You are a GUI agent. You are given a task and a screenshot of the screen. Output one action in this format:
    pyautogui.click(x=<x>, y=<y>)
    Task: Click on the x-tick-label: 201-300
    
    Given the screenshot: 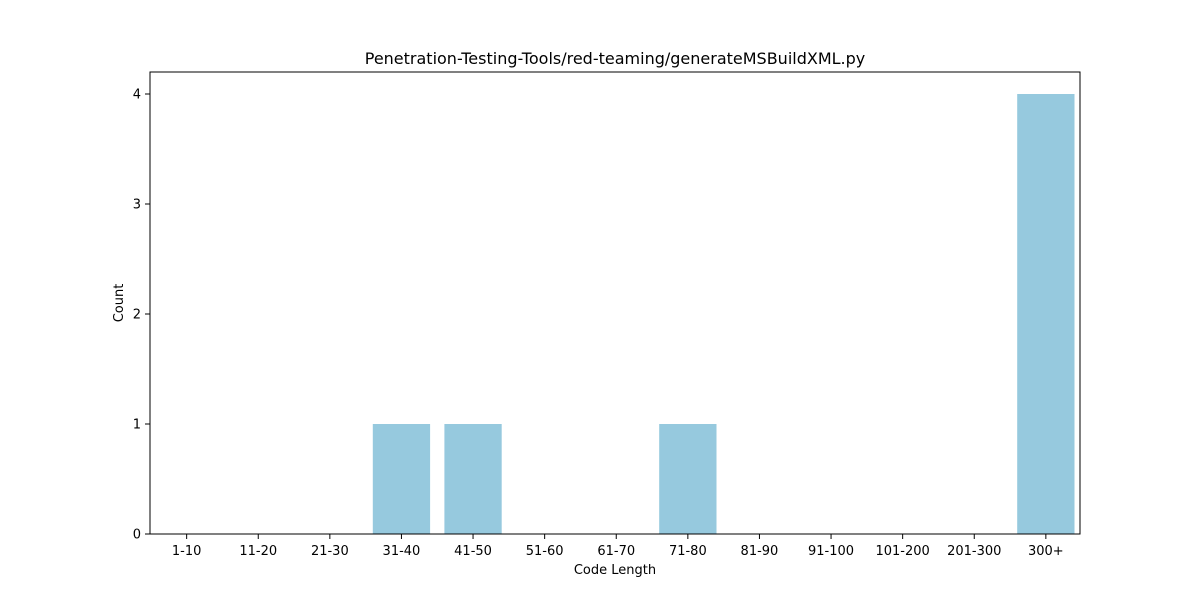 What is the action you would take?
    pyautogui.click(x=974, y=551)
    